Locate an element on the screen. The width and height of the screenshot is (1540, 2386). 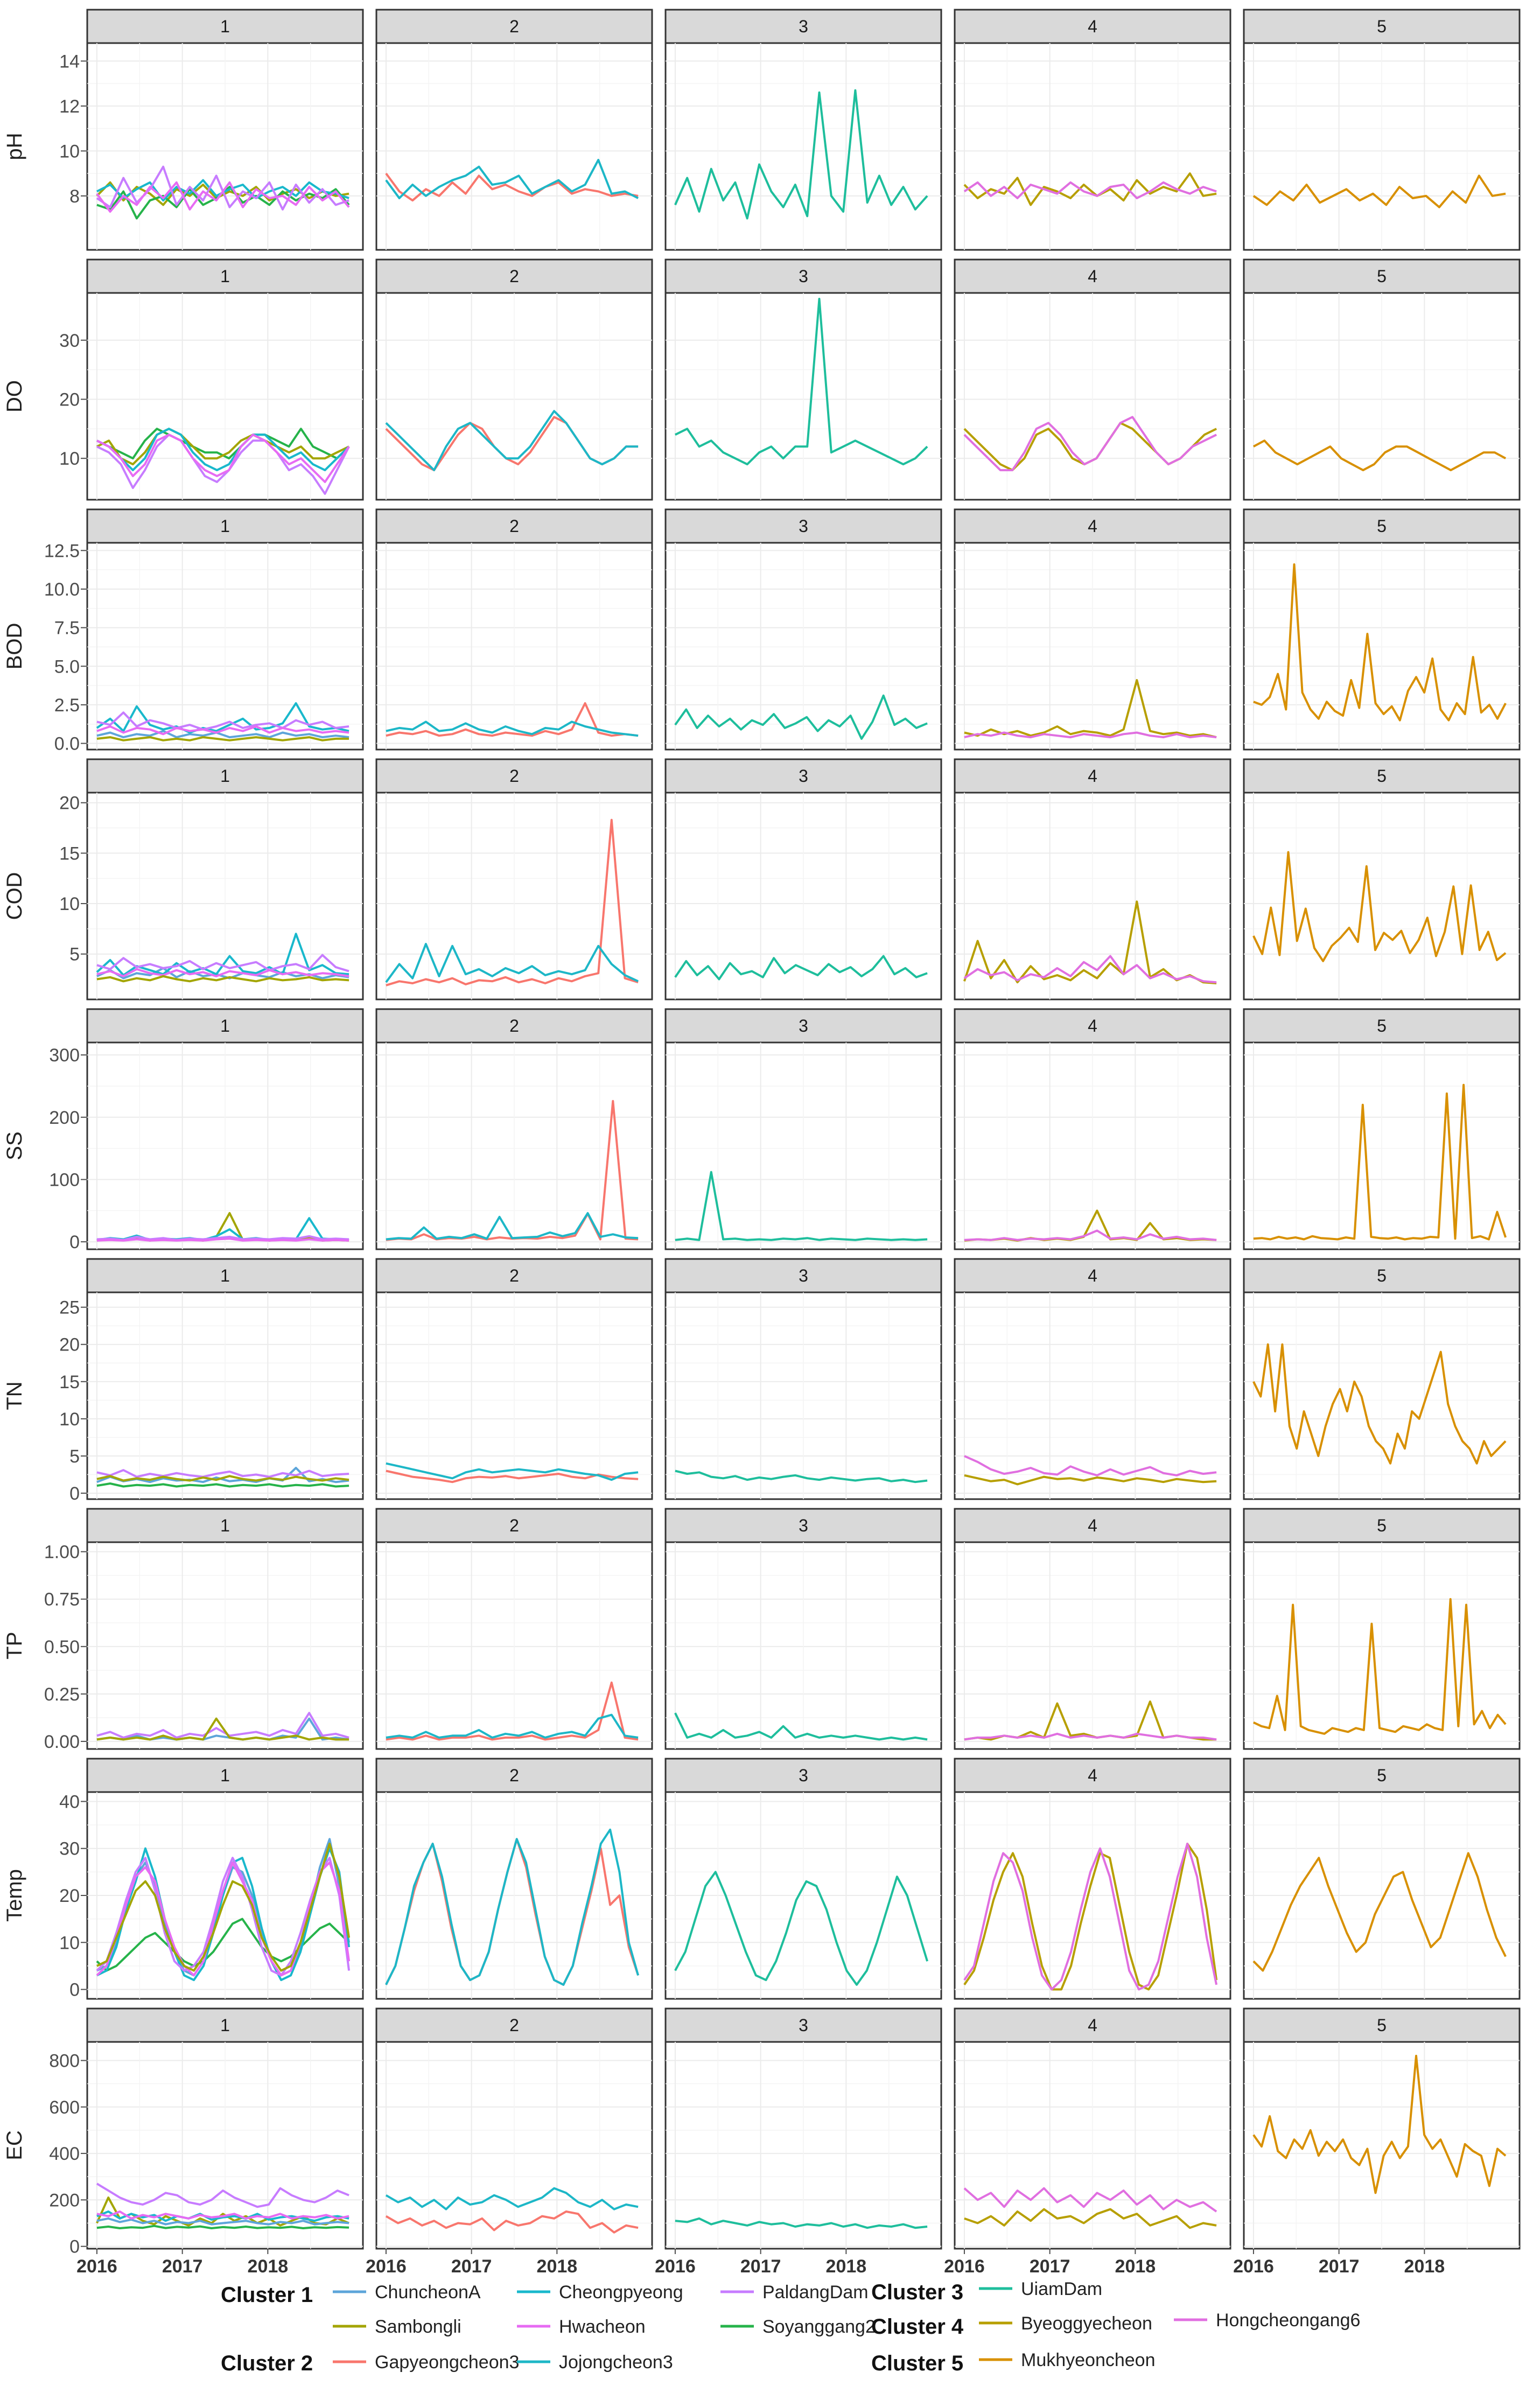
y-tick-label: 100 is located at coordinates (64, 1180).